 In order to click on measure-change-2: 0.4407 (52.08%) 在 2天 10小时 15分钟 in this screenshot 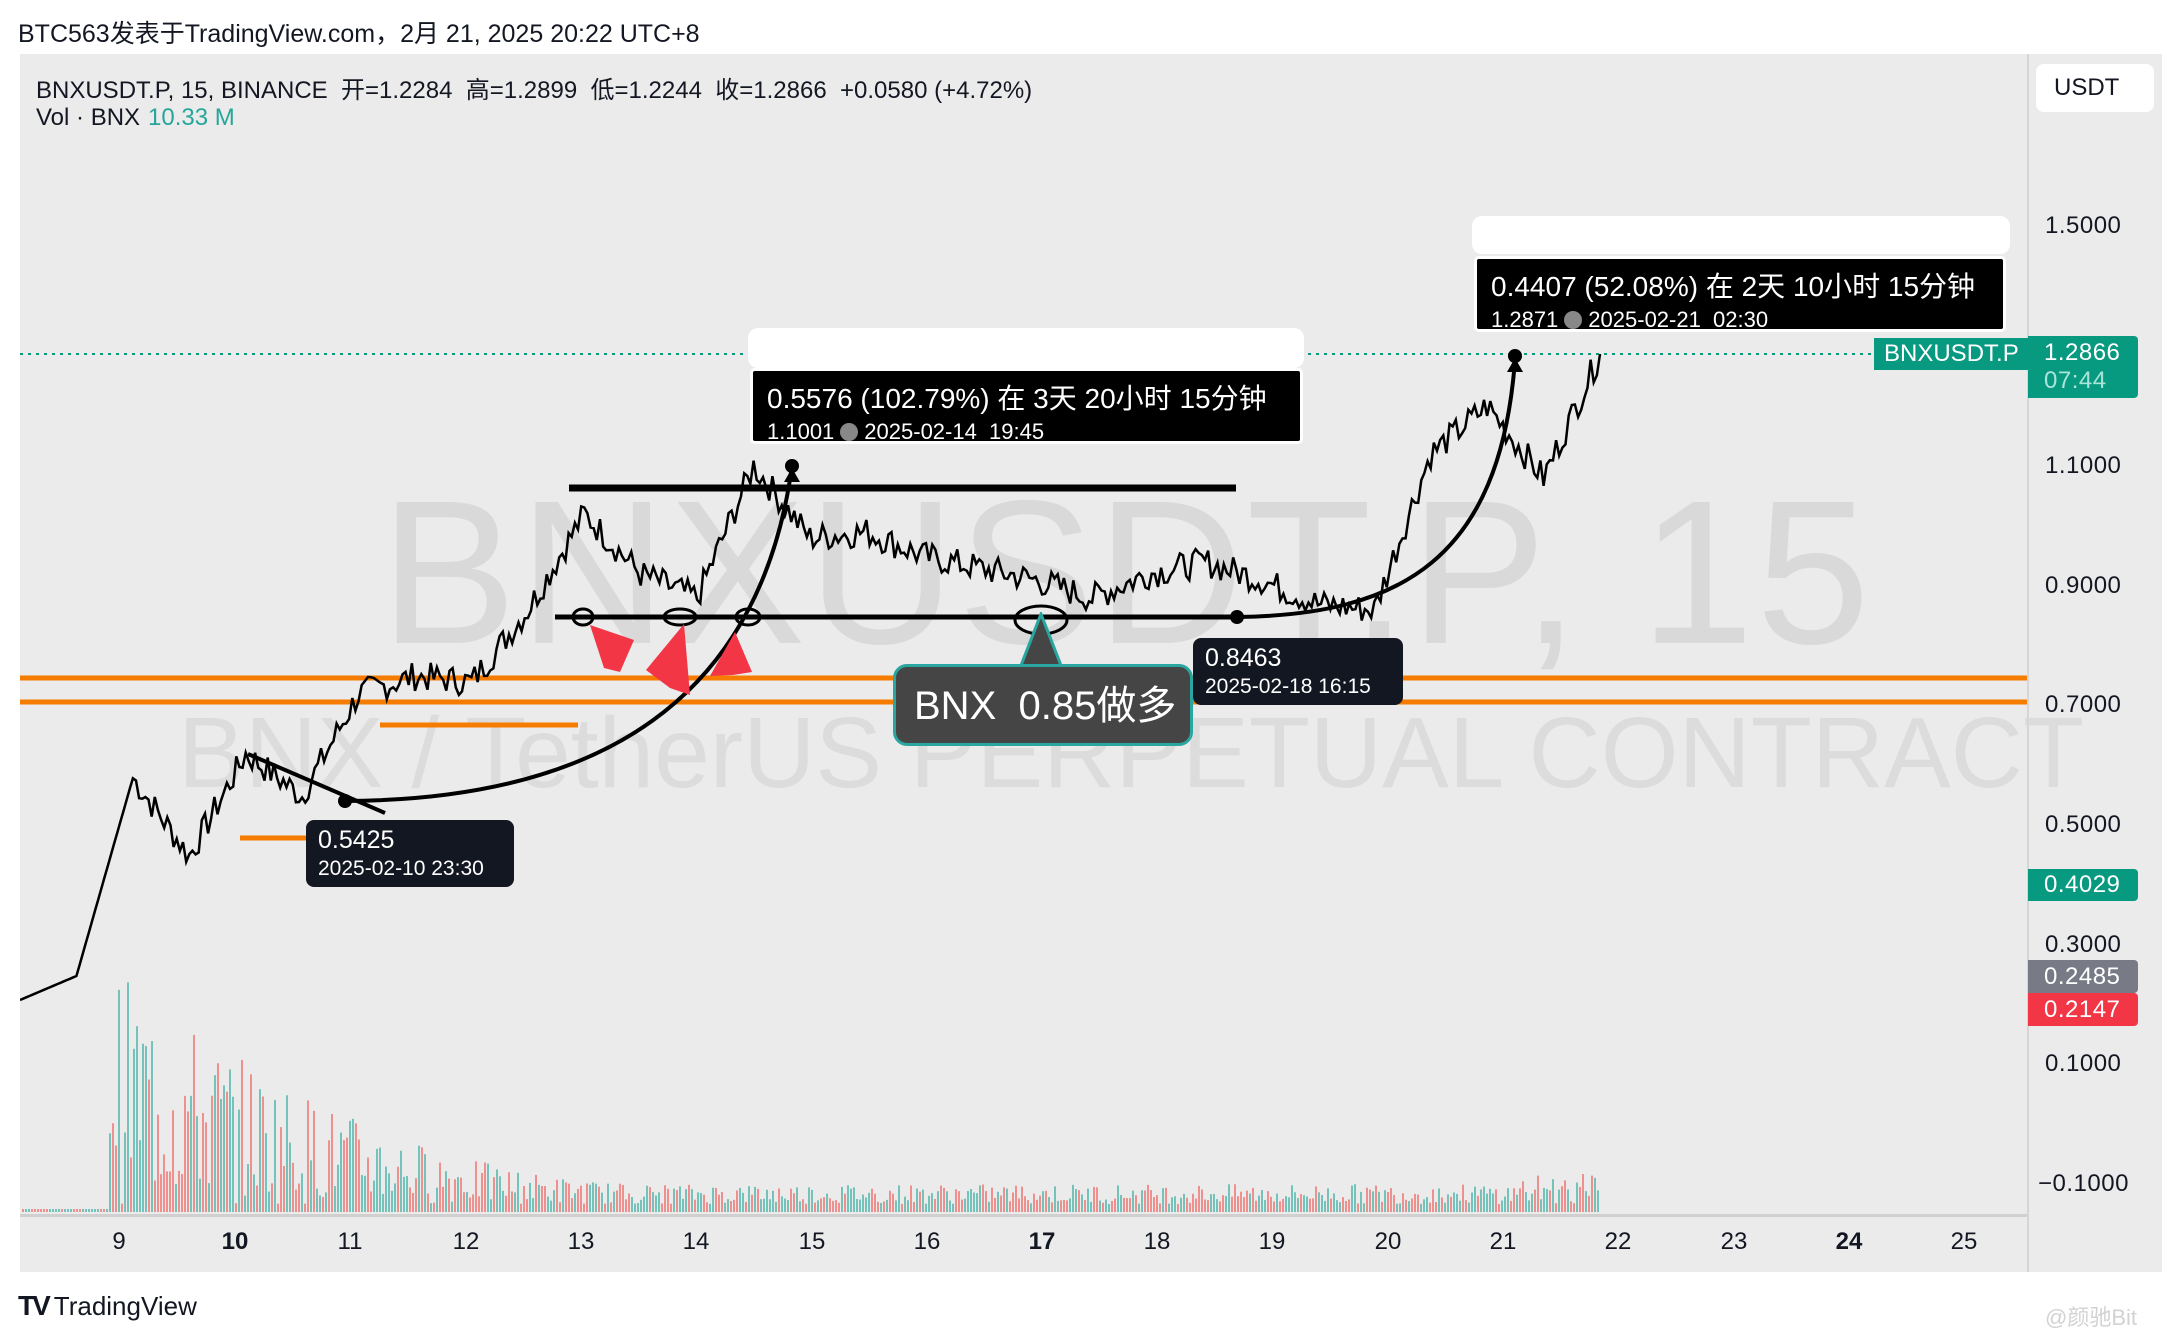, I will do `click(1733, 286)`.